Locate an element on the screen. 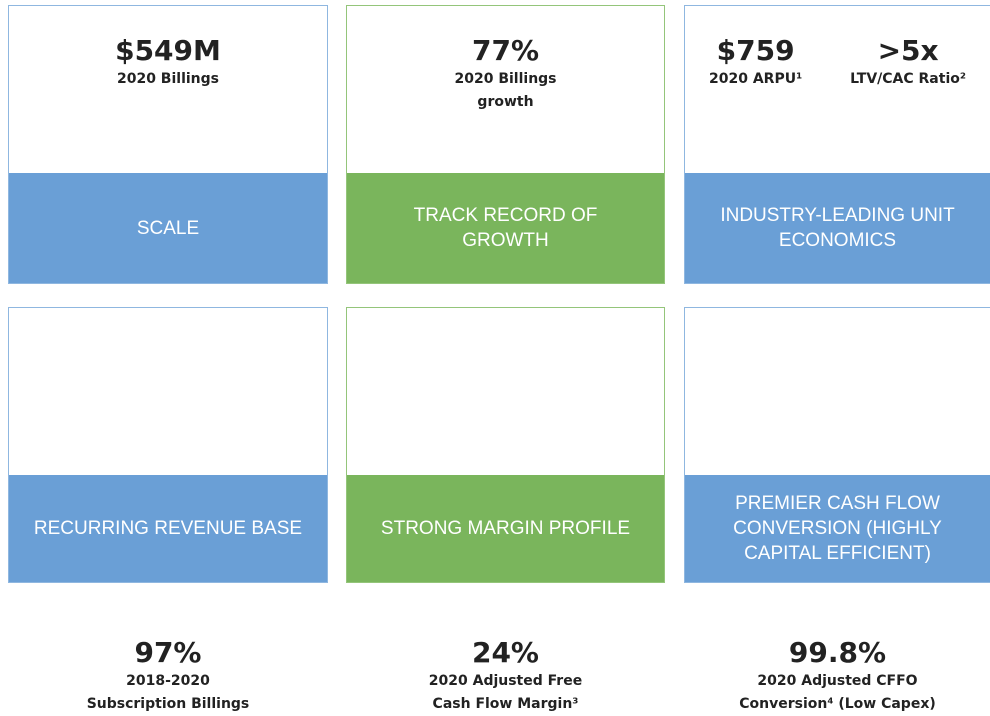 Image resolution: width=990 pixels, height=716 pixels. metric-label: growth is located at coordinates (505, 102).